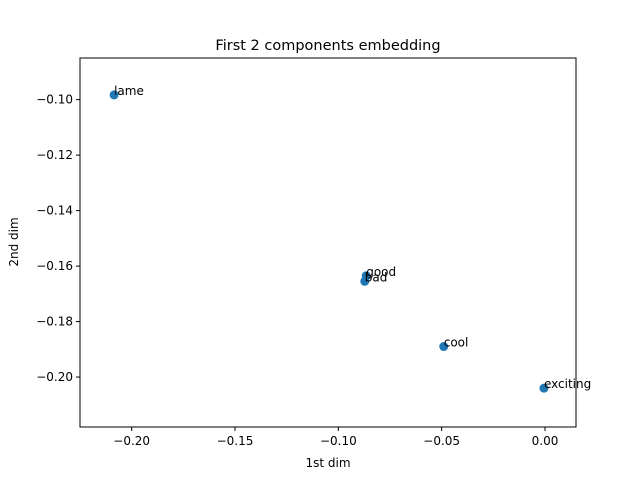 This screenshot has width=640, height=480. I want to click on chart-title: First 2 components embedding, so click(327, 46).